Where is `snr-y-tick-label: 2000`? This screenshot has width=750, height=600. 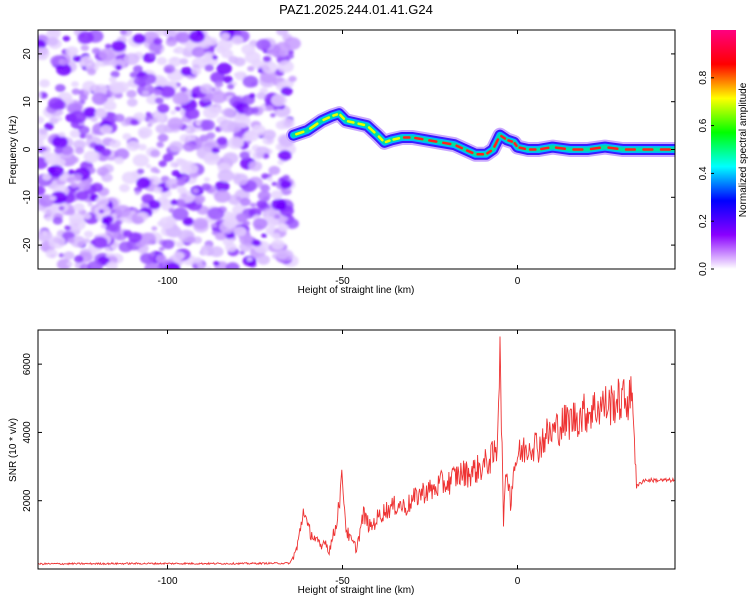 snr-y-tick-label: 2000 is located at coordinates (27, 500).